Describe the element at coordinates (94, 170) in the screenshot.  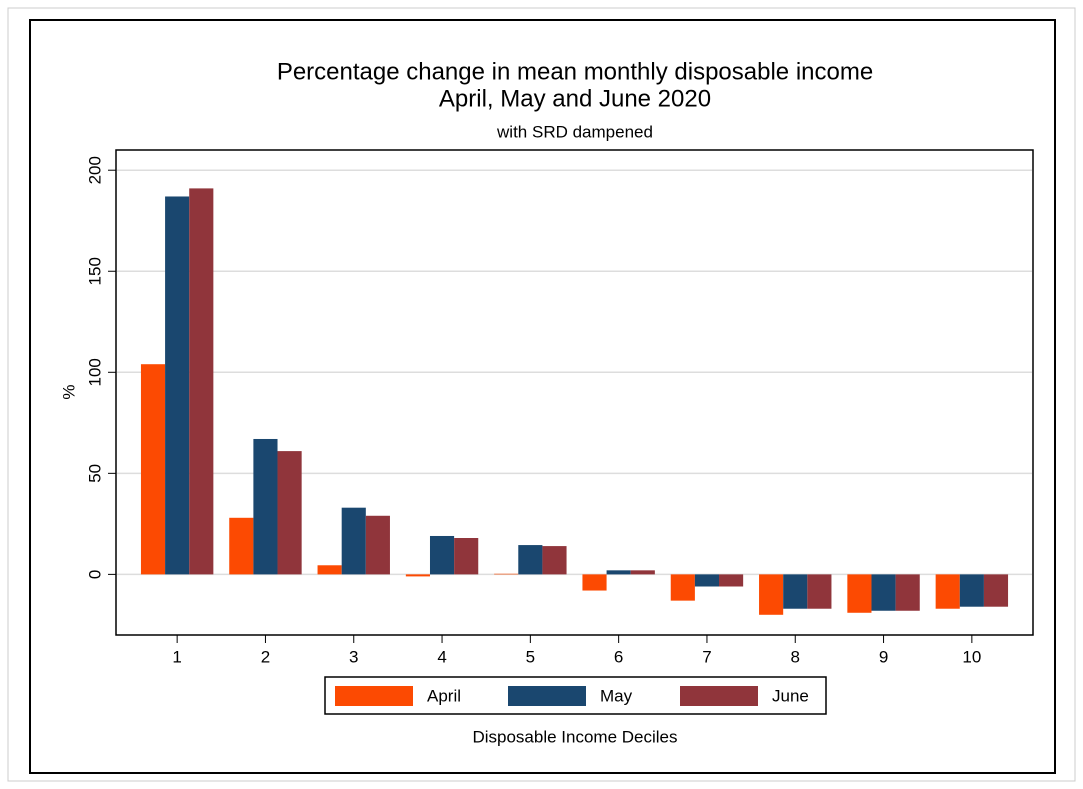
I see `y-tick-label: 200` at that location.